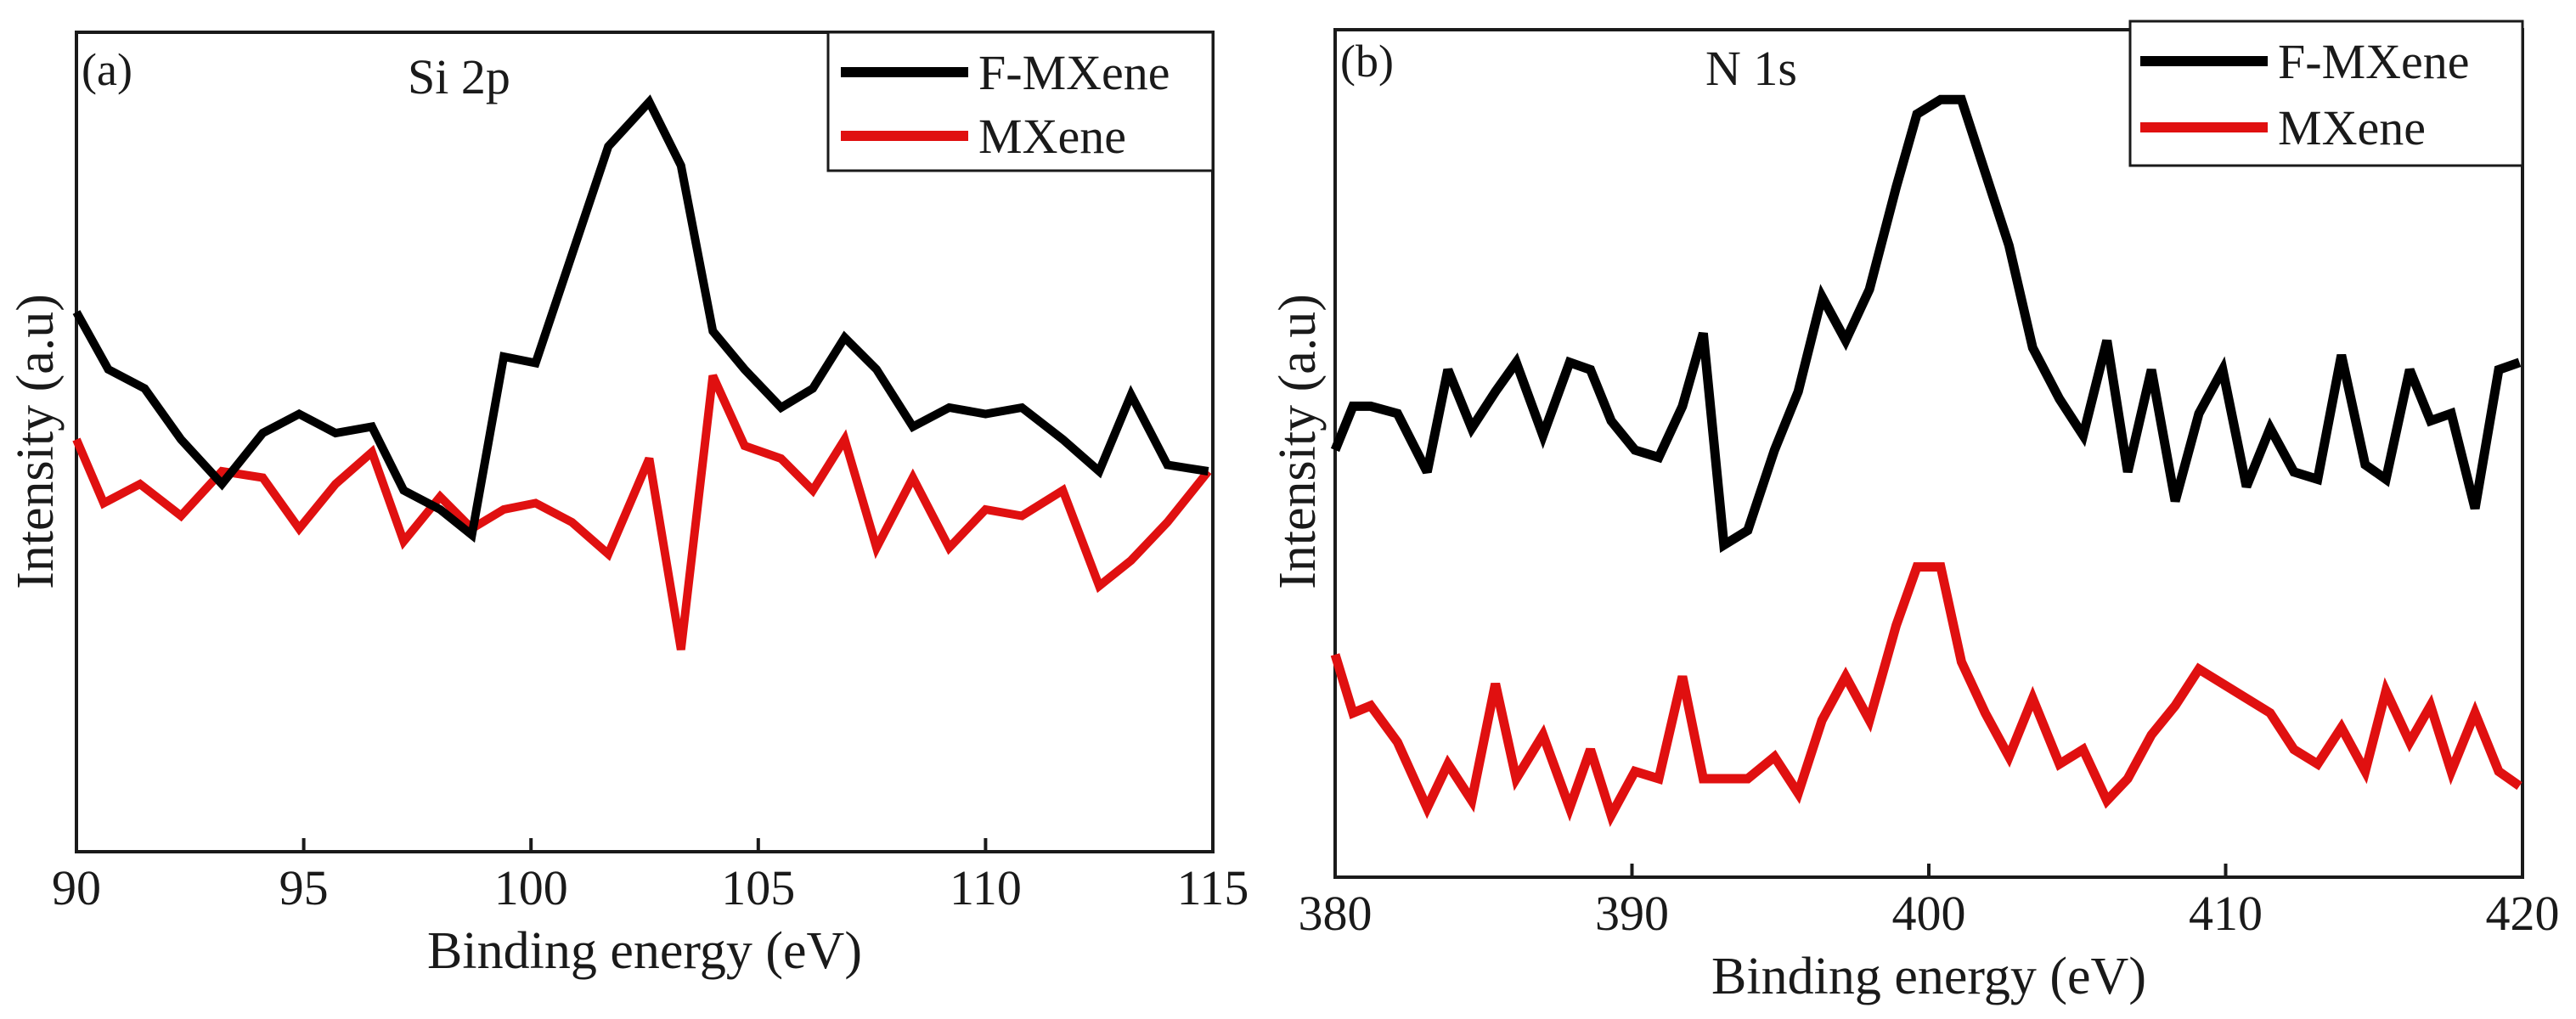 The width and height of the screenshot is (2576, 1019). Describe the element at coordinates (2352, 127) in the screenshot. I see `panel-b-legend-label-mxene: MXene` at that location.